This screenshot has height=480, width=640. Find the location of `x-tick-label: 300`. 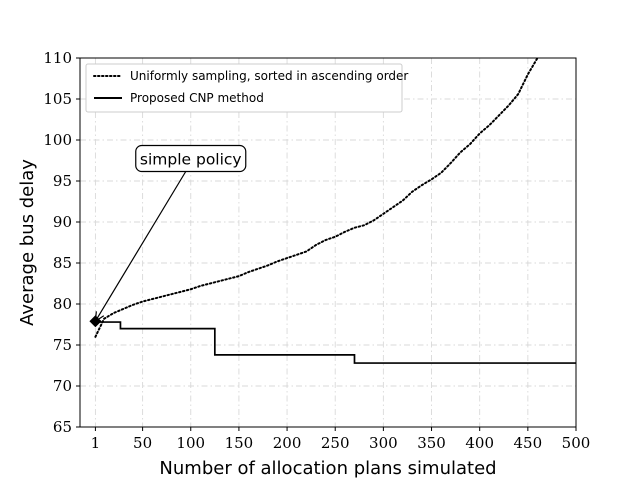

x-tick-label: 300 is located at coordinates (383, 443).